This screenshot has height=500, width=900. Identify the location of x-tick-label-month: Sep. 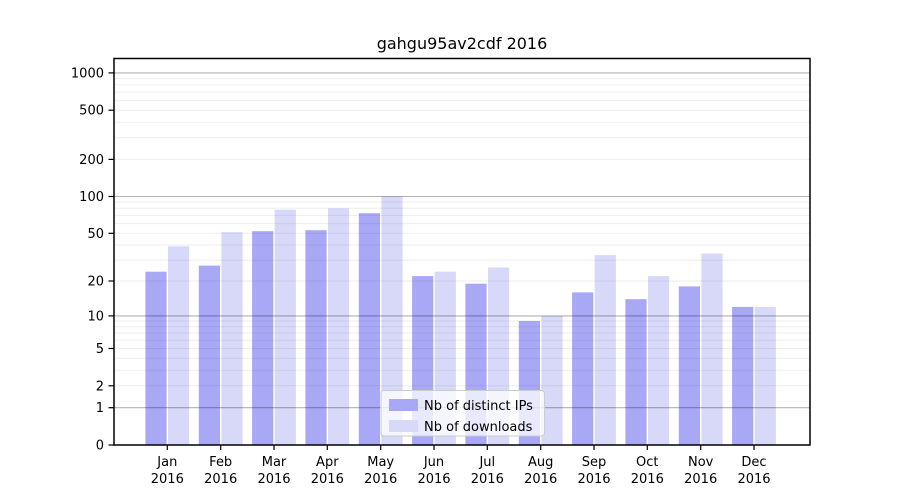
(594, 462).